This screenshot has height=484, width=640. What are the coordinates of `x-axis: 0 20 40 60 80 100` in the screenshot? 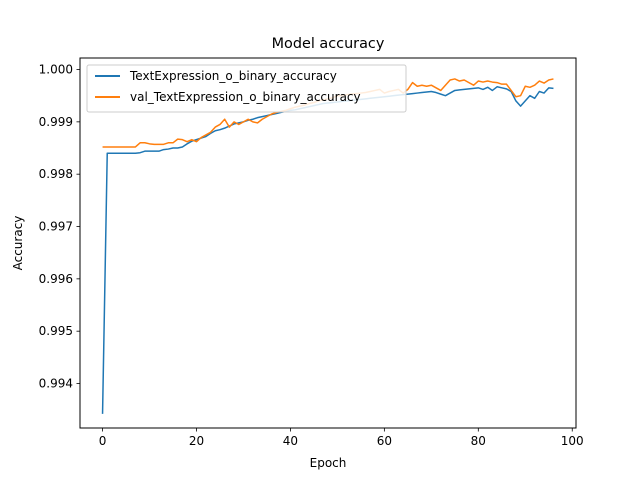 It's located at (341, 438).